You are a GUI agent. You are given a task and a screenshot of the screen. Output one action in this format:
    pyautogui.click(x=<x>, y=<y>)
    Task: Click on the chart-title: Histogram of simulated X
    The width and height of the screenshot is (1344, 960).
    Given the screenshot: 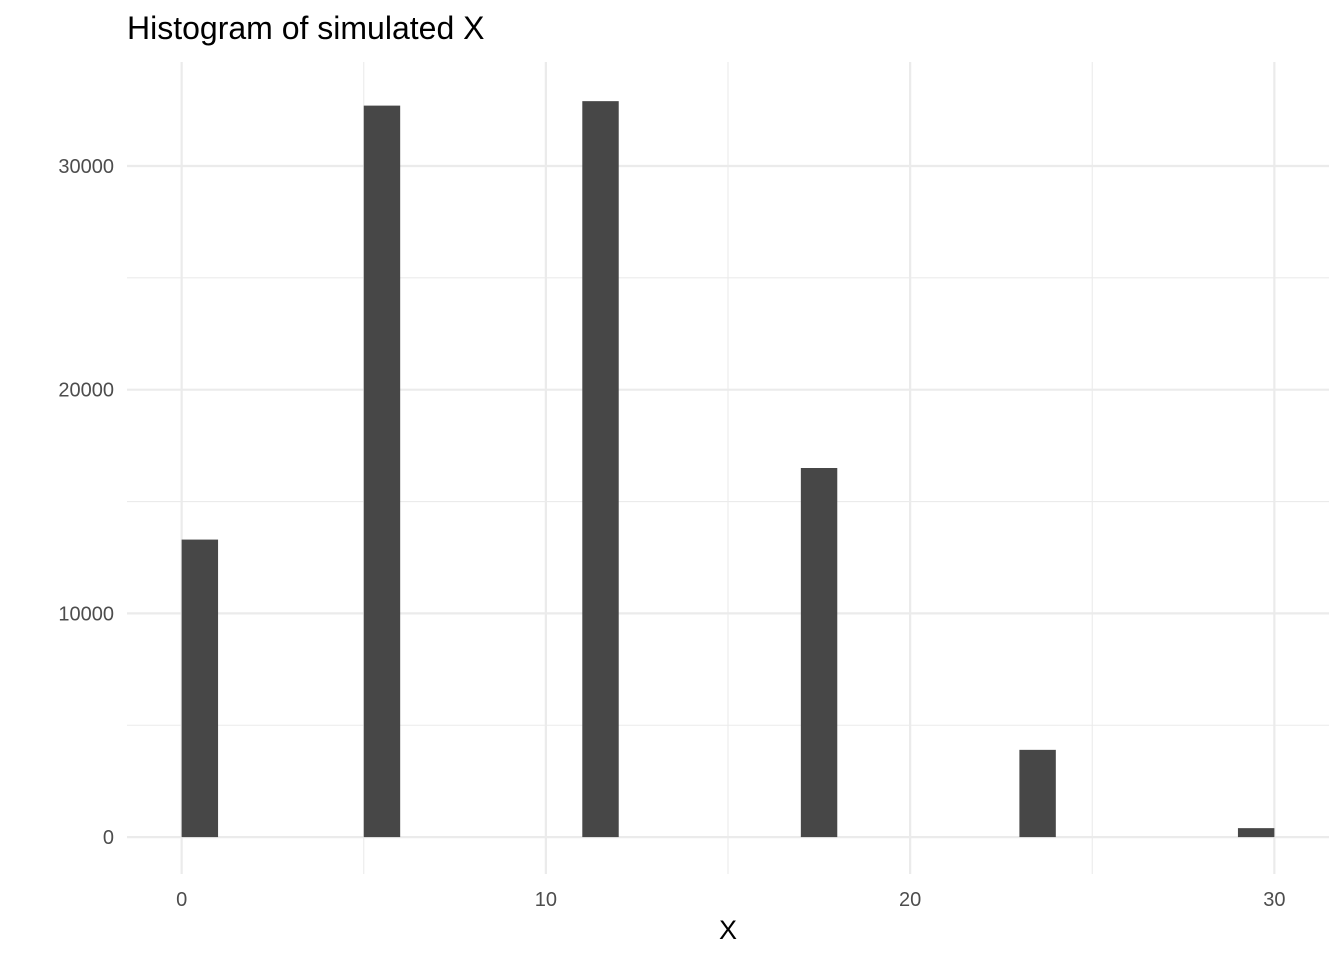 What is the action you would take?
    pyautogui.click(x=305, y=28)
    